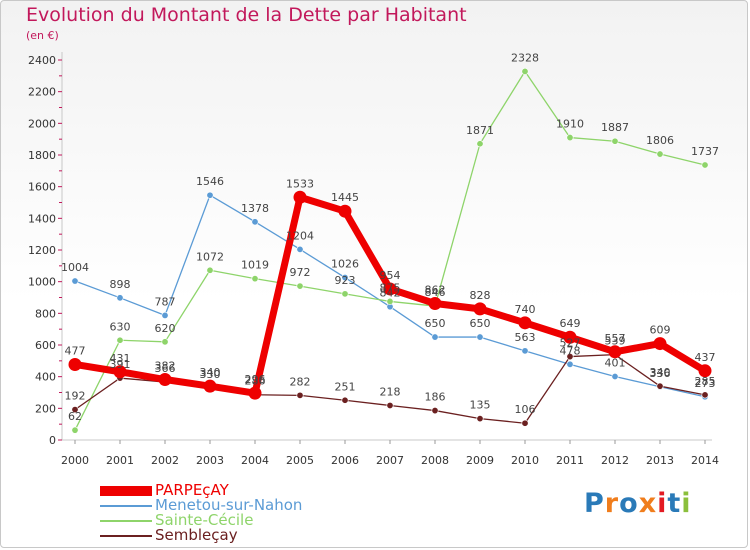 Image resolution: width=750 pixels, height=550 pixels. Describe the element at coordinates (45, 377) in the screenshot. I see `y-tick-label: 400` at that location.